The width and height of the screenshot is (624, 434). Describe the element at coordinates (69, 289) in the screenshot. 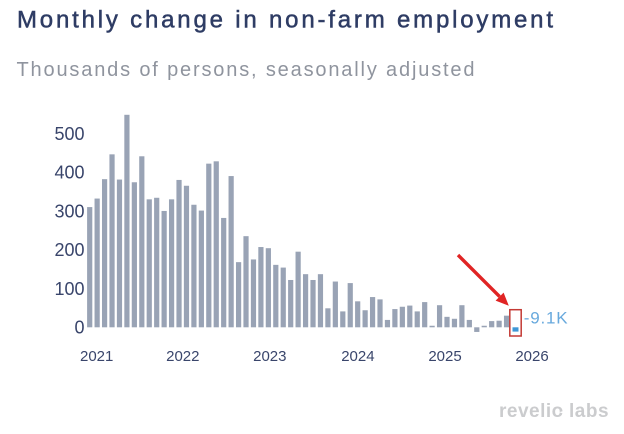

I see `svg-text: 100` at that location.